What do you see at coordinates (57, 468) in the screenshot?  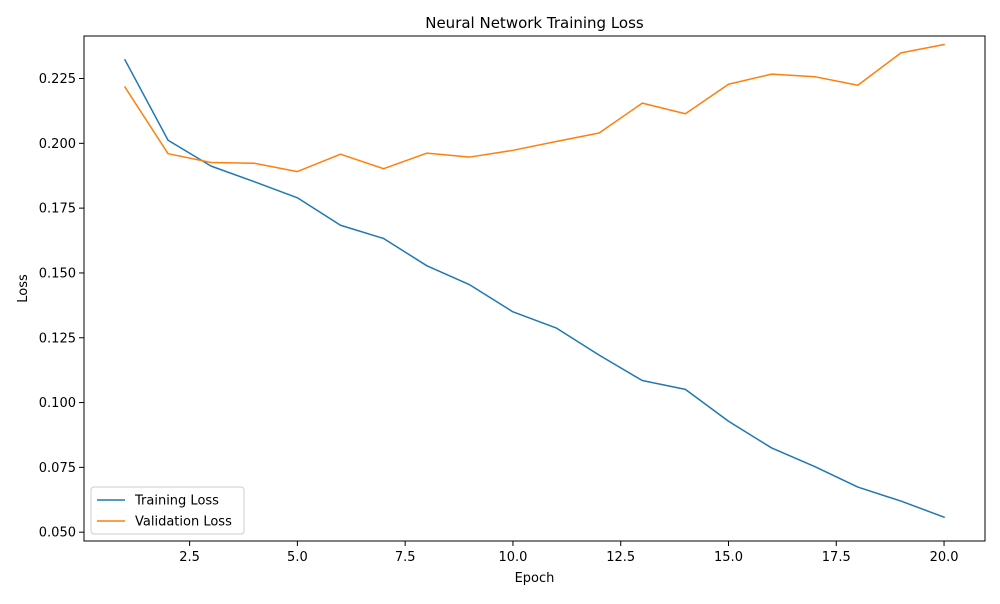 I see `y-tick-label: 0.075` at bounding box center [57, 468].